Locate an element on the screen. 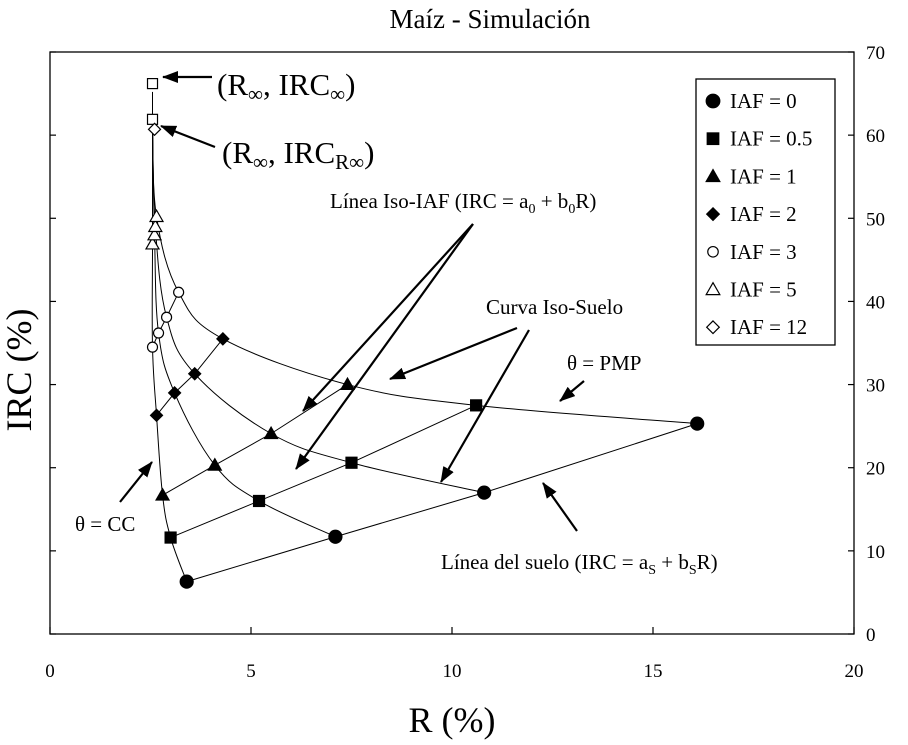 This screenshot has height=745, width=908. y-tick-label: 20 is located at coordinates (875, 469).